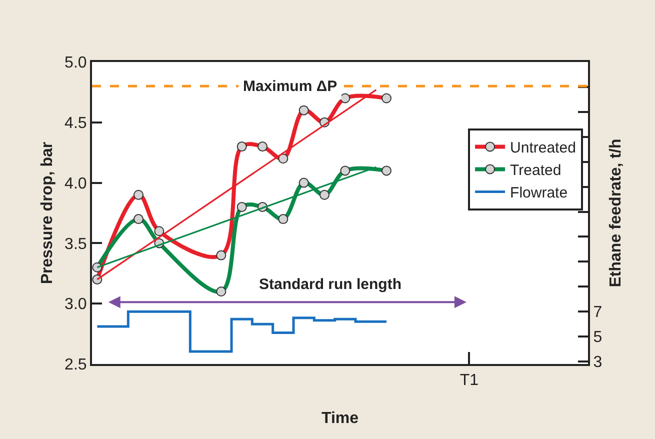 The image size is (655, 439). Describe the element at coordinates (75, 244) in the screenshot. I see `y-tick-label: 3.5` at that location.